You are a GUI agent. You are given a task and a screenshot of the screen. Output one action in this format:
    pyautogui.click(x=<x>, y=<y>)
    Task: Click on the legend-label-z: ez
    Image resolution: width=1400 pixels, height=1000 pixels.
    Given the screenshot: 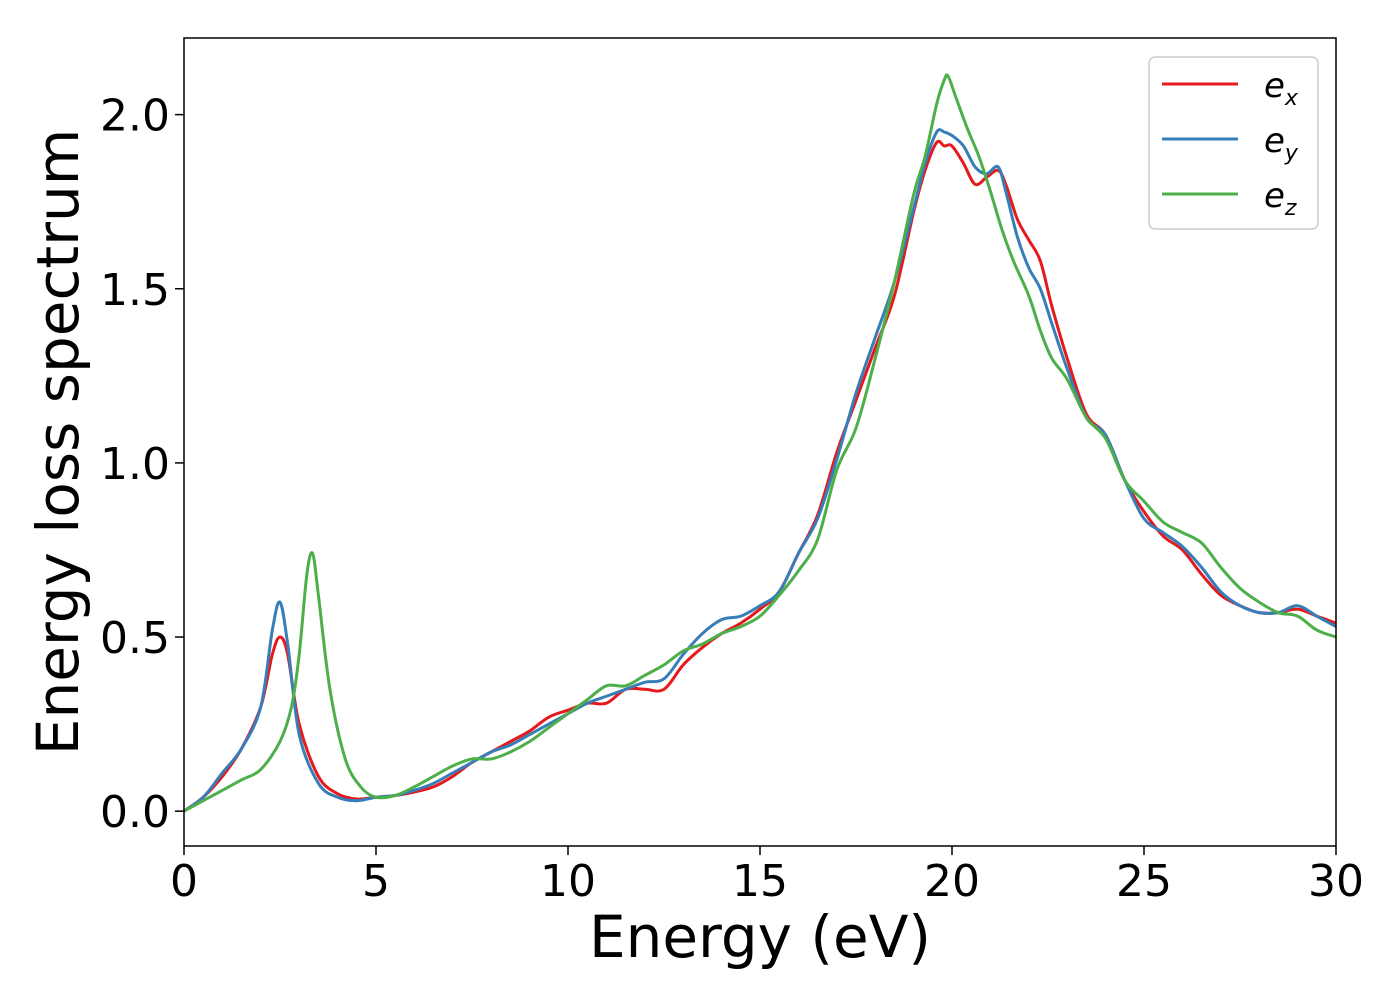 What is the action you would take?
    pyautogui.click(x=1280, y=198)
    